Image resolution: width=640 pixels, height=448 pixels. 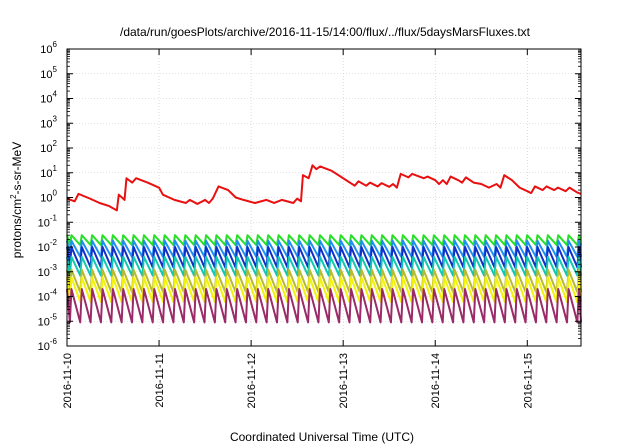 I want to click on x-tick-label: 2016-11-13, so click(x=344, y=380).